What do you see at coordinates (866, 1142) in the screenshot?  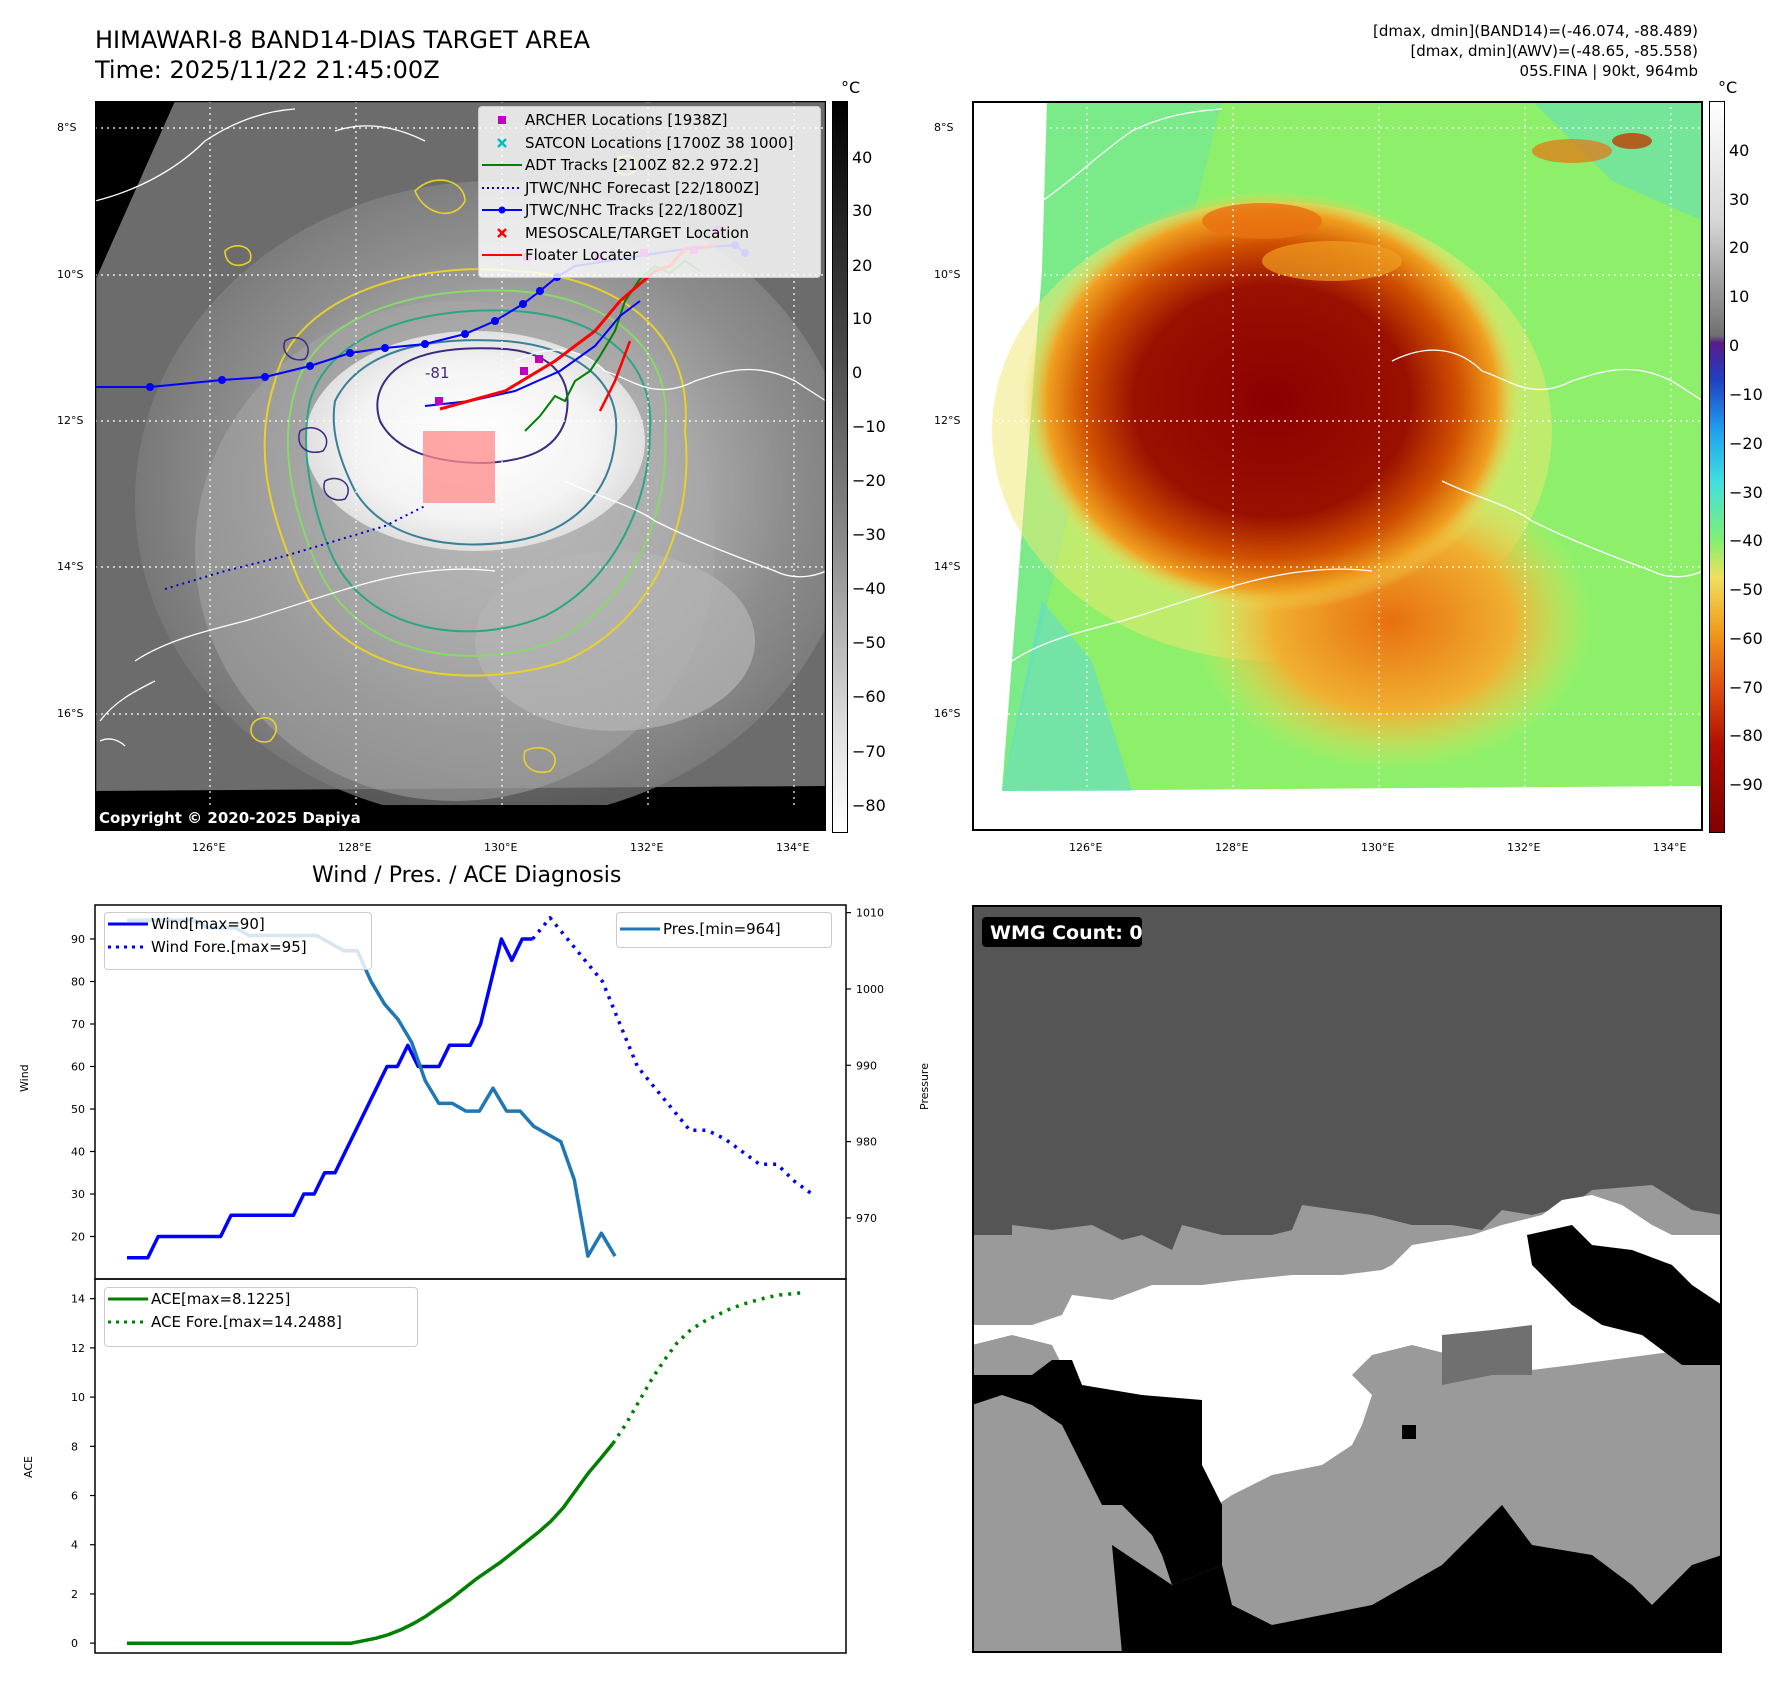 I see `pres-ytick-label: 980` at bounding box center [866, 1142].